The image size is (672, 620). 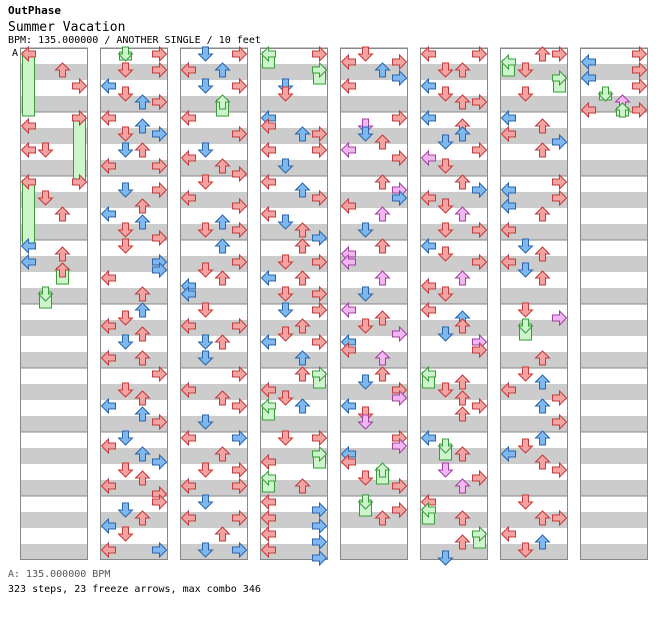 I want to click on bpm-marker: A, so click(x=15, y=53).